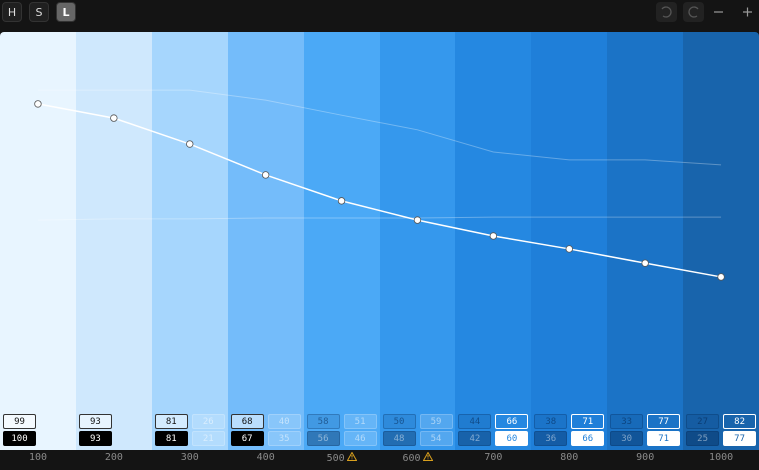 The height and width of the screenshot is (470, 759). I want to click on toolbar-icons, so click(704, 12).